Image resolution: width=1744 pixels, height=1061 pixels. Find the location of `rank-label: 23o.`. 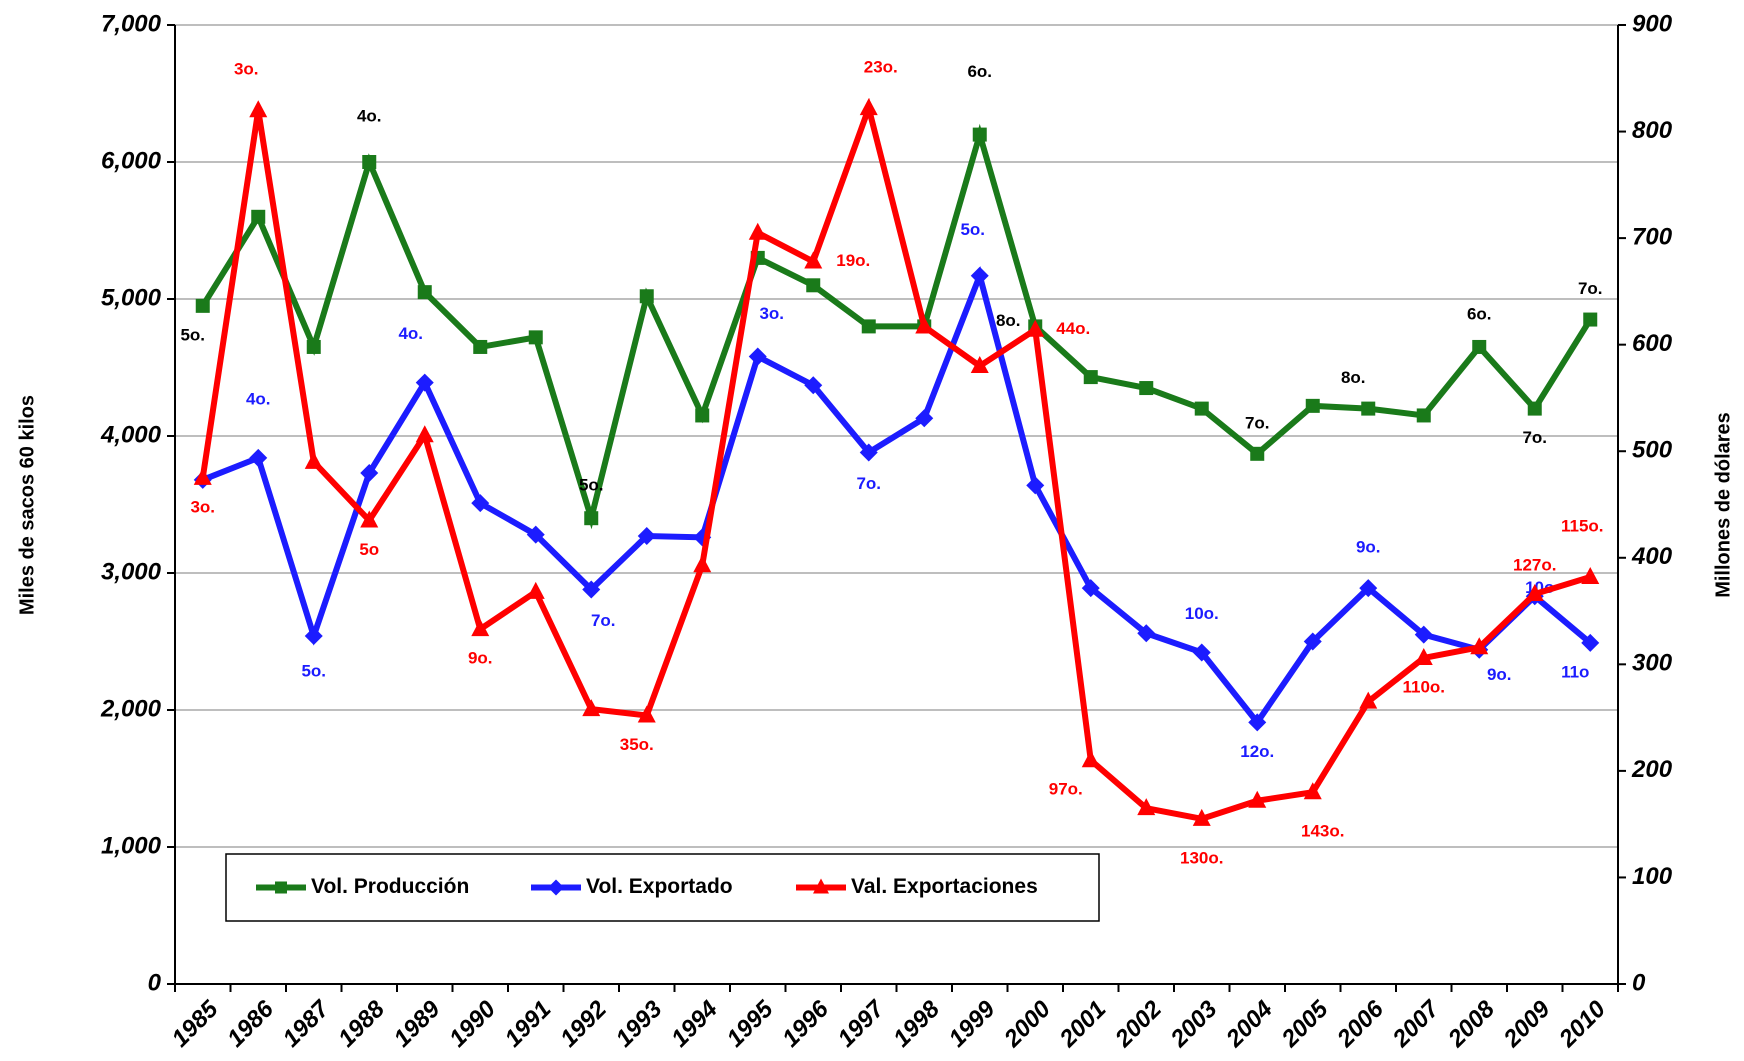

rank-label: 23o. is located at coordinates (881, 67).